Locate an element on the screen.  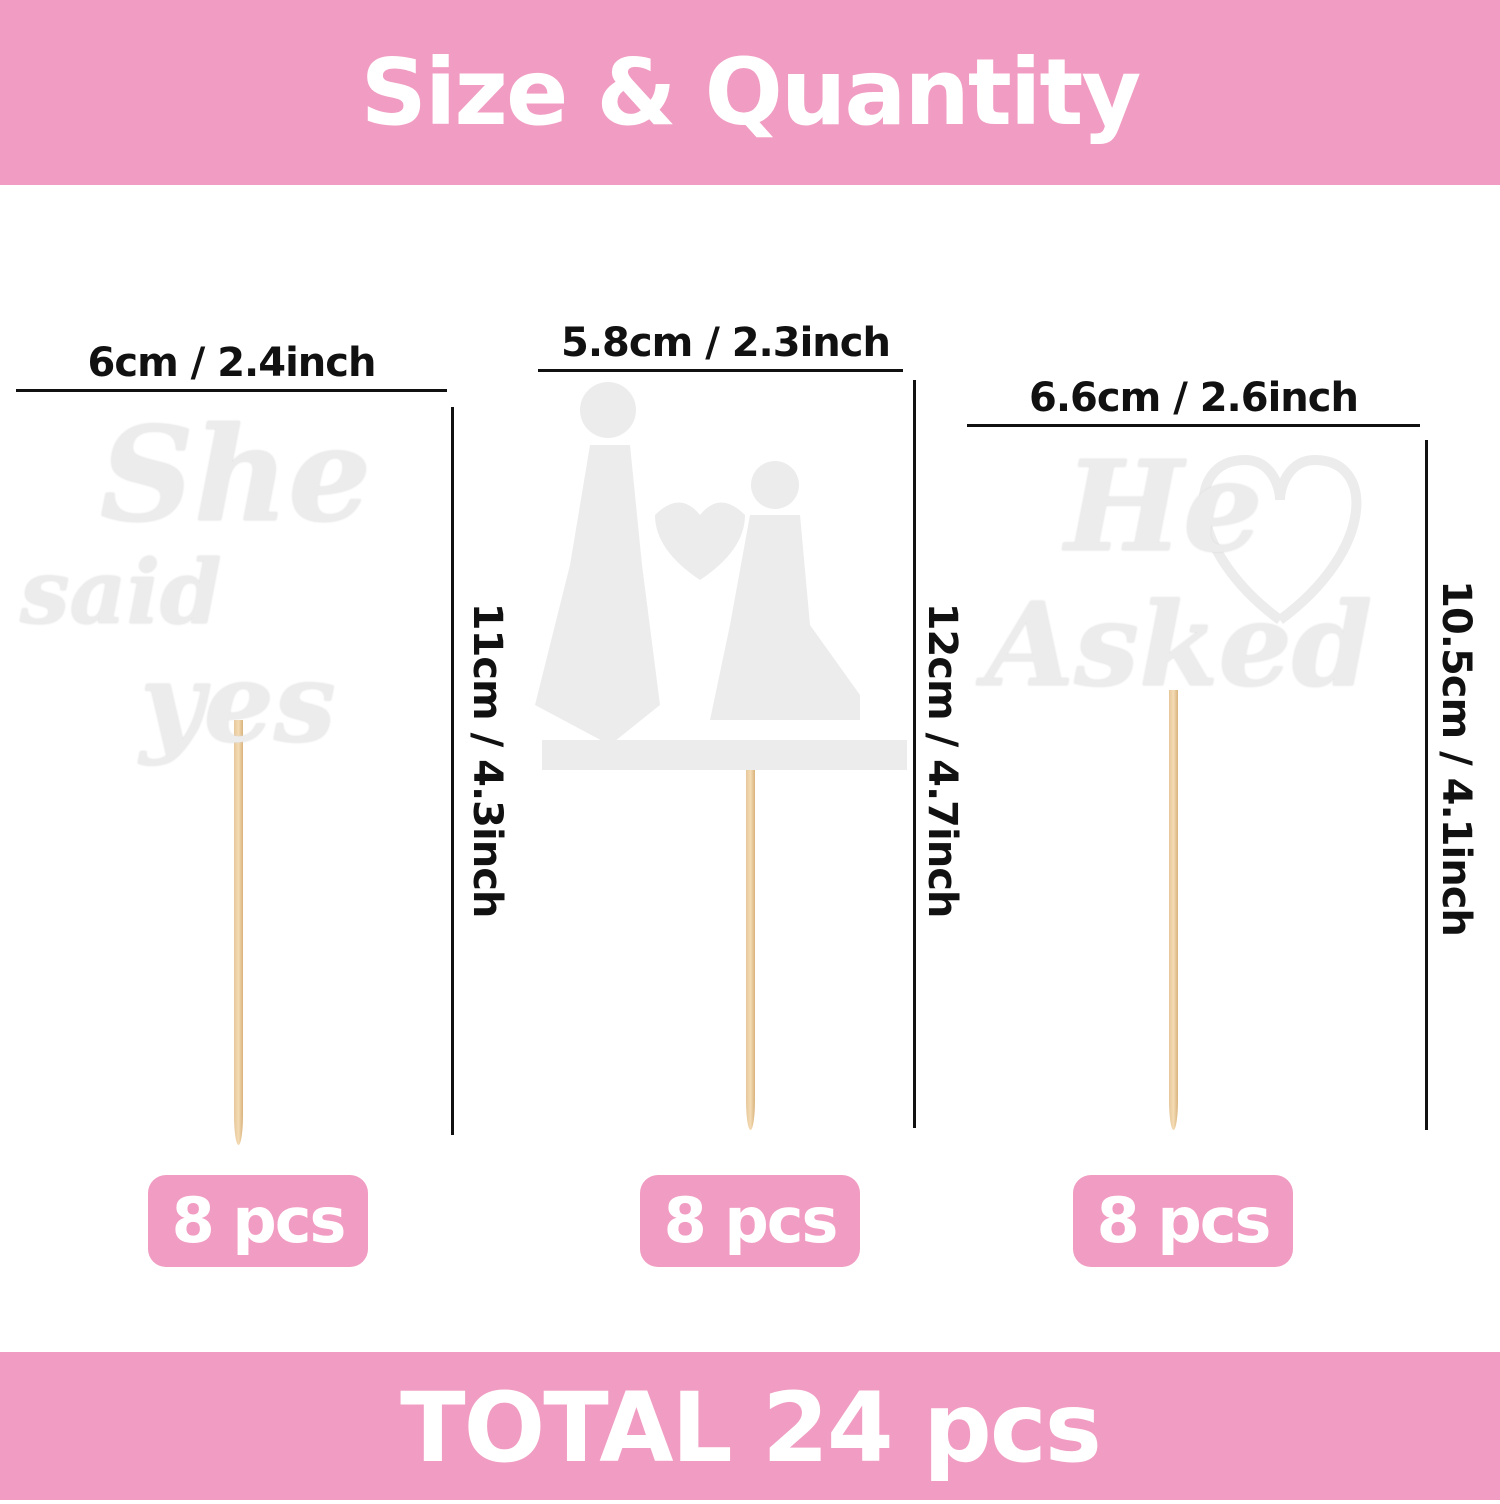
width-label: 6cm / 2.4inch is located at coordinates (232, 363).